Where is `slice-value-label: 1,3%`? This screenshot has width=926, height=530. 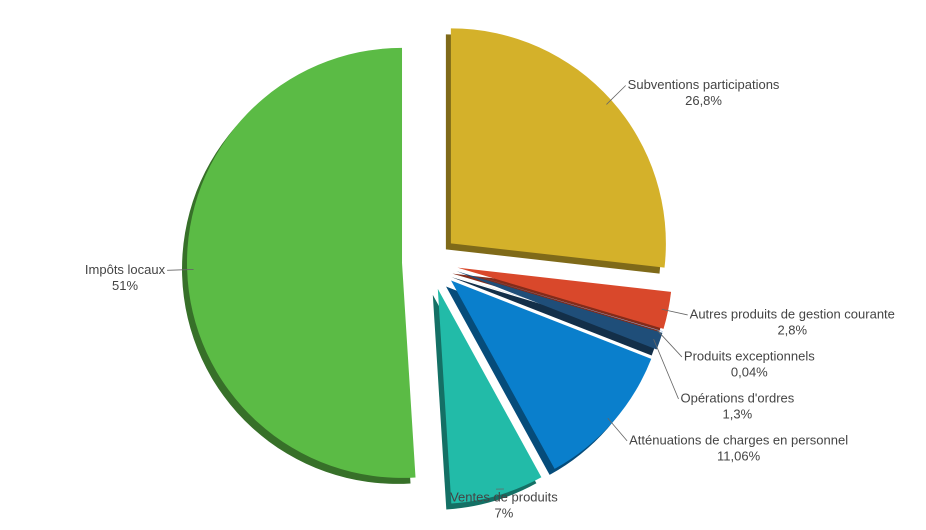
slice-value-label: 1,3% is located at coordinates (738, 413).